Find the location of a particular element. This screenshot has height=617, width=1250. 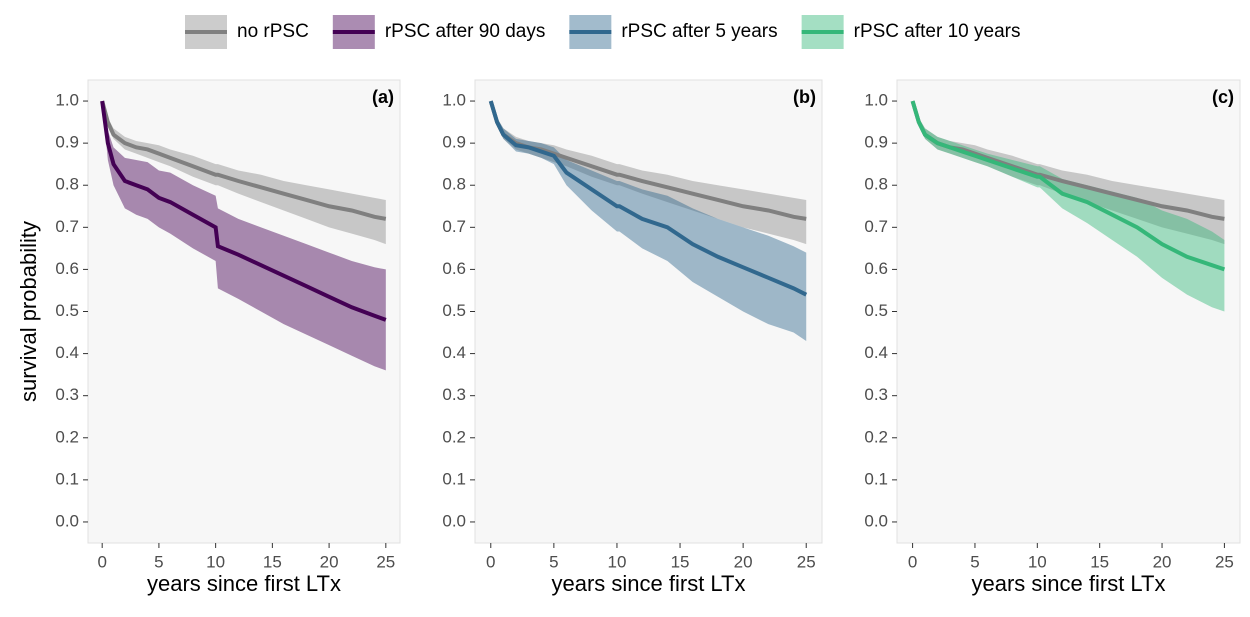

panel-label: (a) is located at coordinates (383, 97).